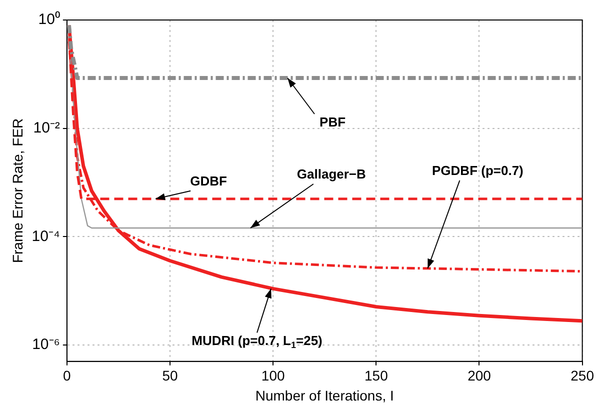 Image resolution: width=605 pixels, height=413 pixels. I want to click on y-tick-label: 10⁰, so click(49, 19).